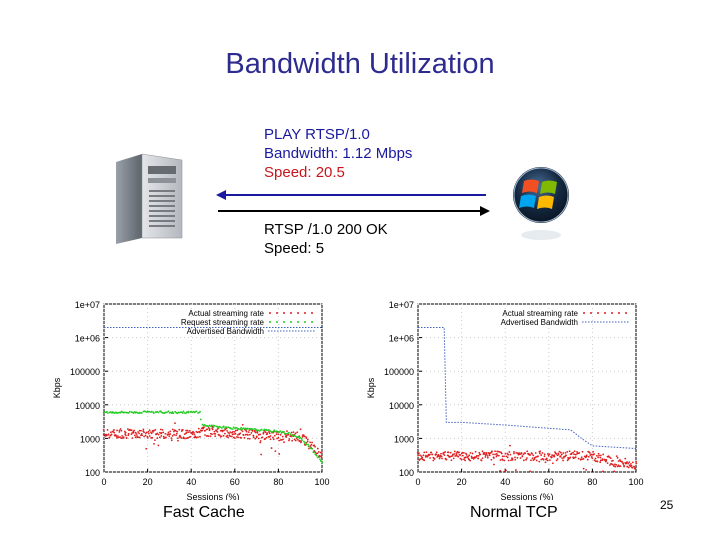  I want to click on legend-label: Advertised Bandwidth, so click(539, 322).